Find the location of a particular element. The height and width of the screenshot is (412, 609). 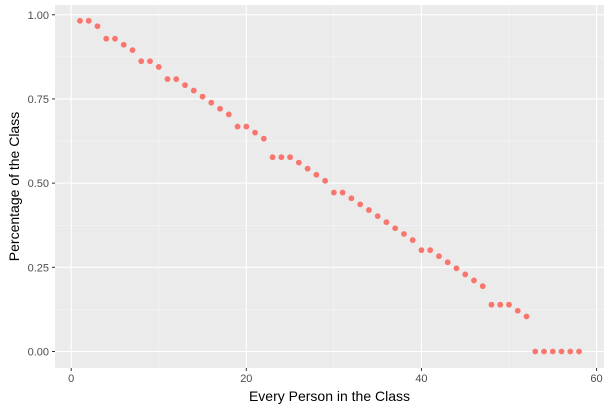

y-tick-label: 0.25 is located at coordinates (38, 268).